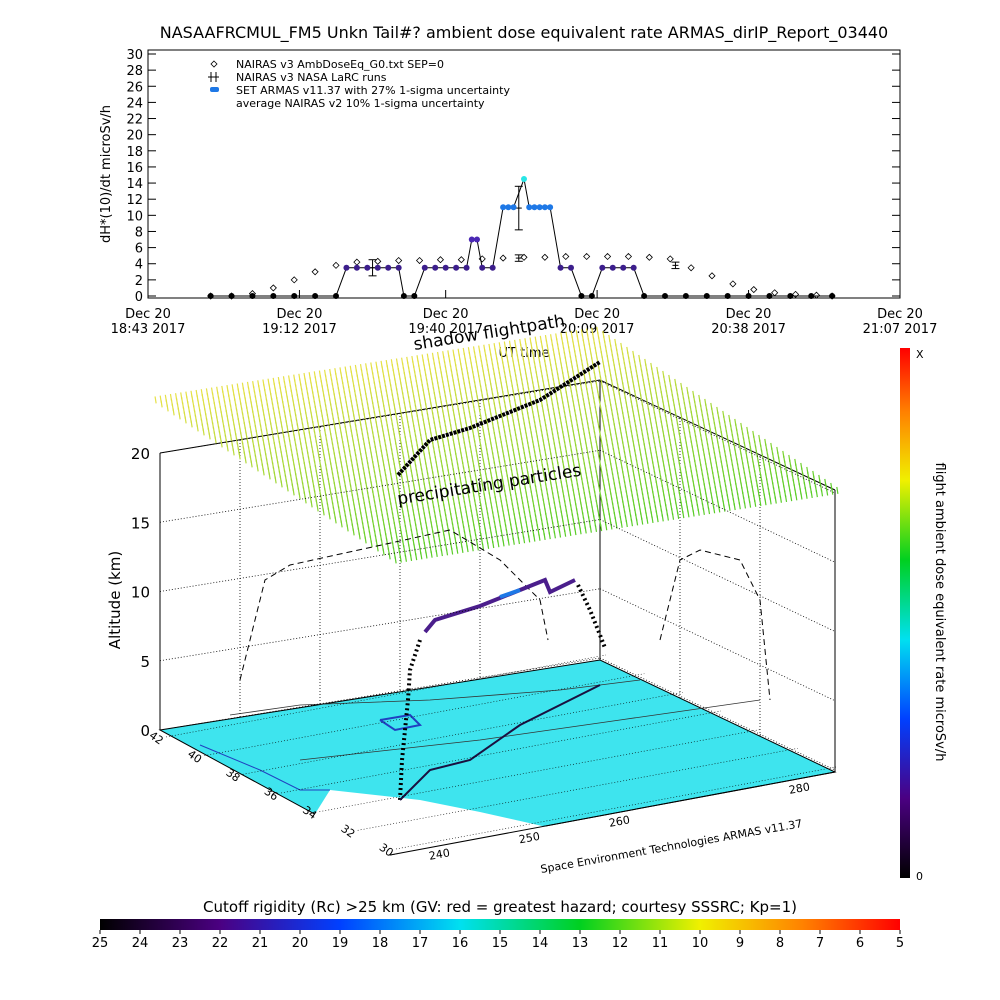 The height and width of the screenshot is (1000, 1000). I want to click on lon-tick-label: 280, so click(799, 788).